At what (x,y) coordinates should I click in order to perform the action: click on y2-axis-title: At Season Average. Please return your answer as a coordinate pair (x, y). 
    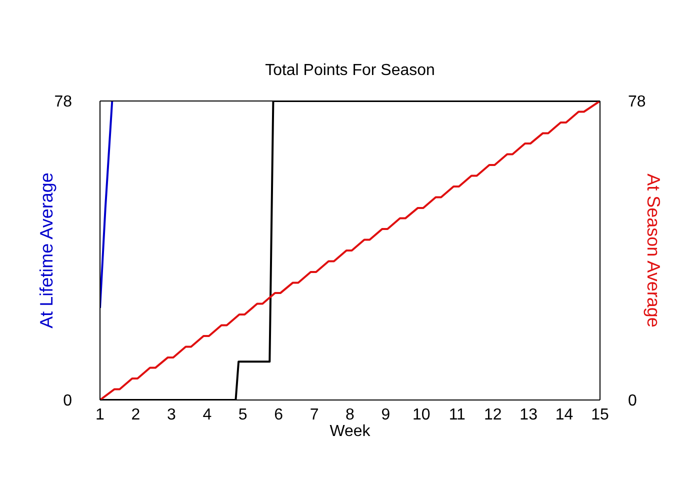
    Looking at the image, I should click on (654, 251).